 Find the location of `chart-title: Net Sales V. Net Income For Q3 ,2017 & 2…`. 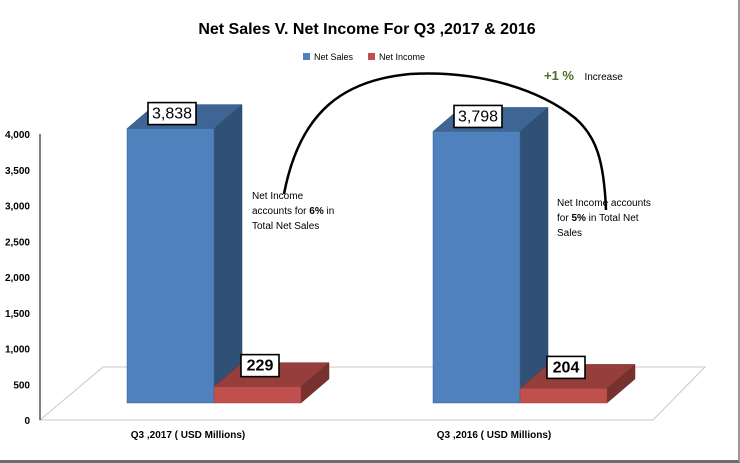

chart-title: Net Sales V. Net Income For Q3 ,2017 & 2… is located at coordinates (366, 29).